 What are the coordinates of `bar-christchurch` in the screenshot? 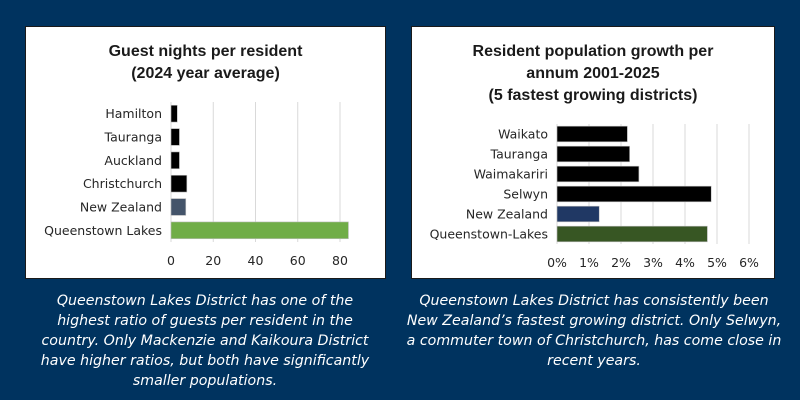 It's located at (179, 183).